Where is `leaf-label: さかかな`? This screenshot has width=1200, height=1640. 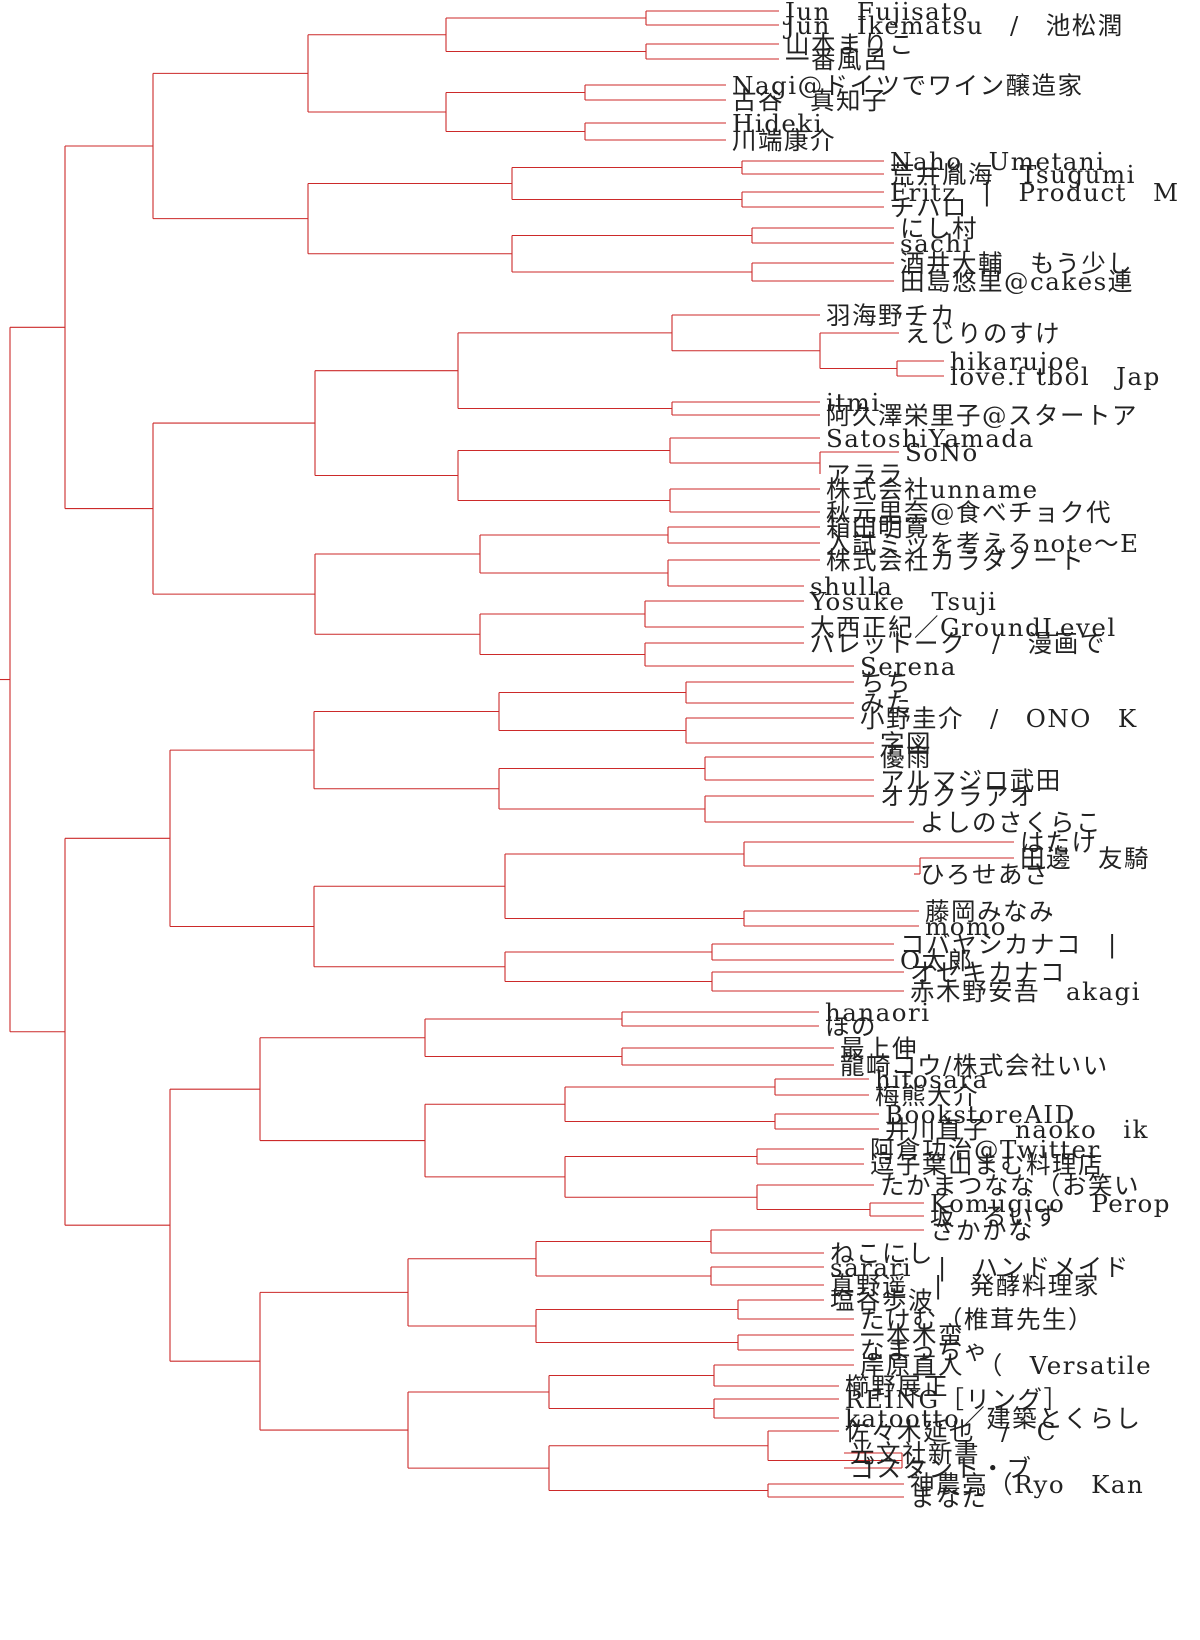
leaf-label: さかかな is located at coordinates (982, 1230).